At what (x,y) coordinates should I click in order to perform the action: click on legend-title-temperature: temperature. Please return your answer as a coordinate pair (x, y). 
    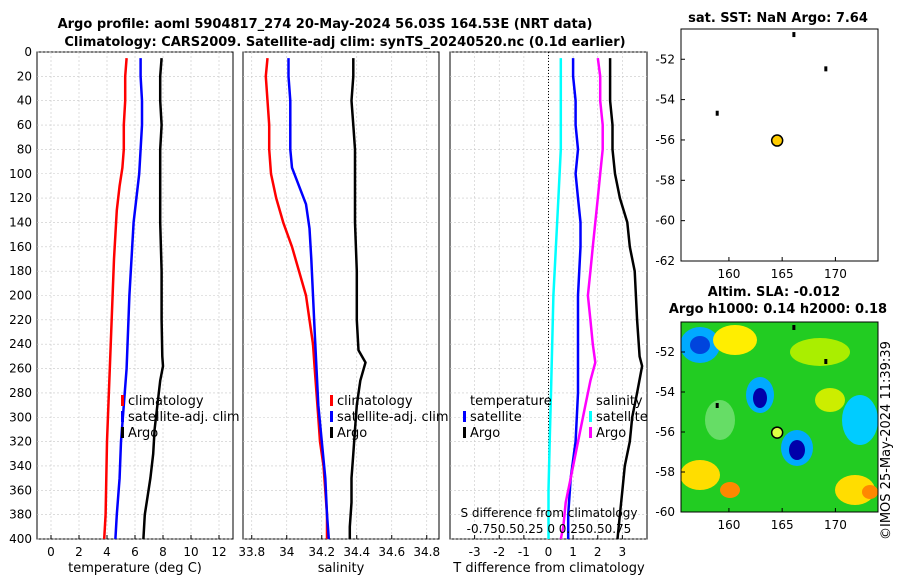
    Looking at the image, I should click on (511, 401).